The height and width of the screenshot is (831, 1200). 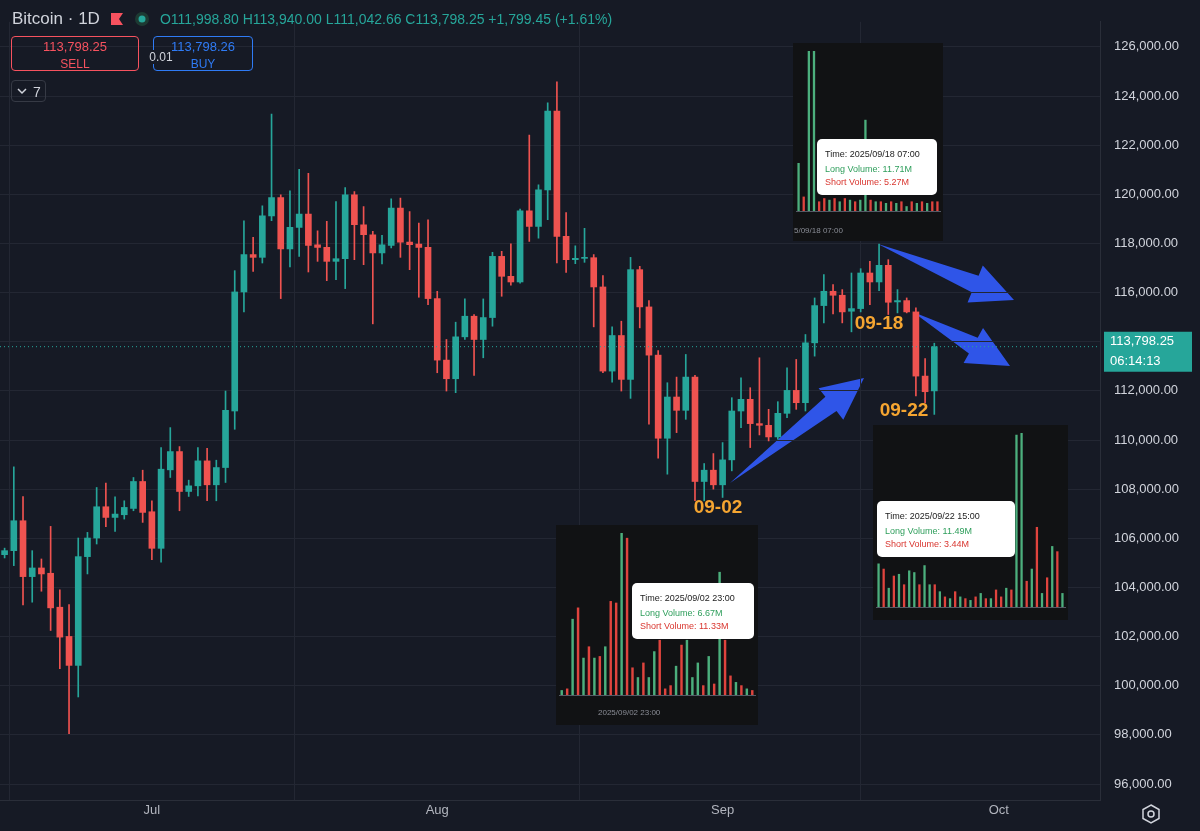 I want to click on annotation: 2025/09/02 23:00, so click(x=629, y=712).